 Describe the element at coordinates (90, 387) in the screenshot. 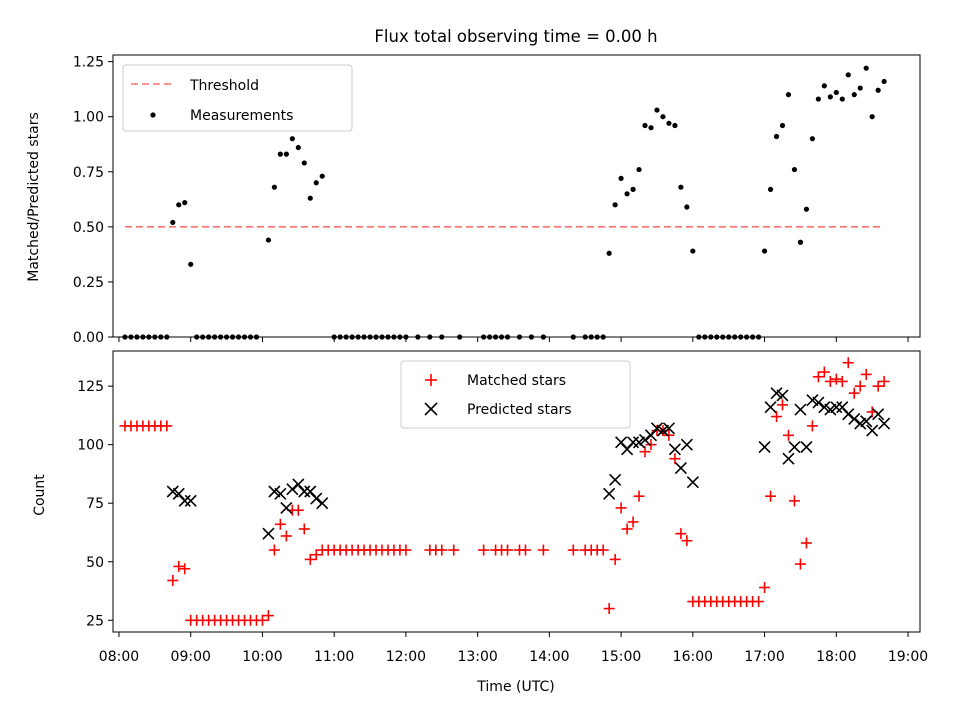

I see `bottom-ytick-label: 125` at that location.